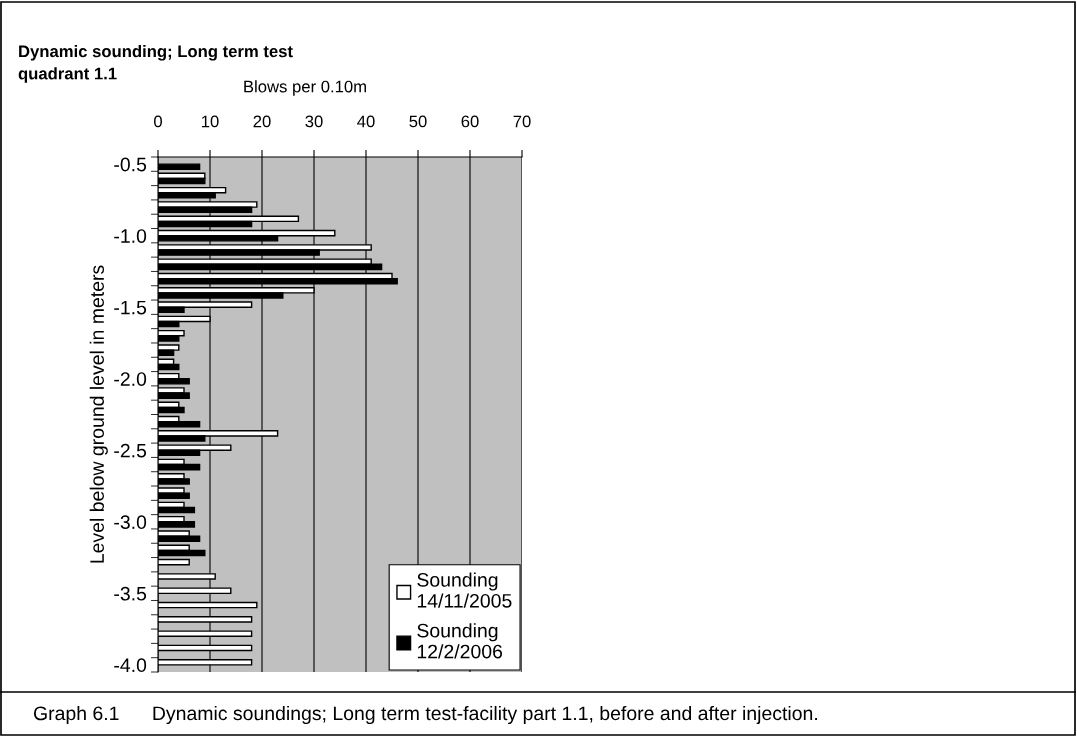  Describe the element at coordinates (130, 450) in the screenshot. I see `y-tick-label: -2.5` at that location.